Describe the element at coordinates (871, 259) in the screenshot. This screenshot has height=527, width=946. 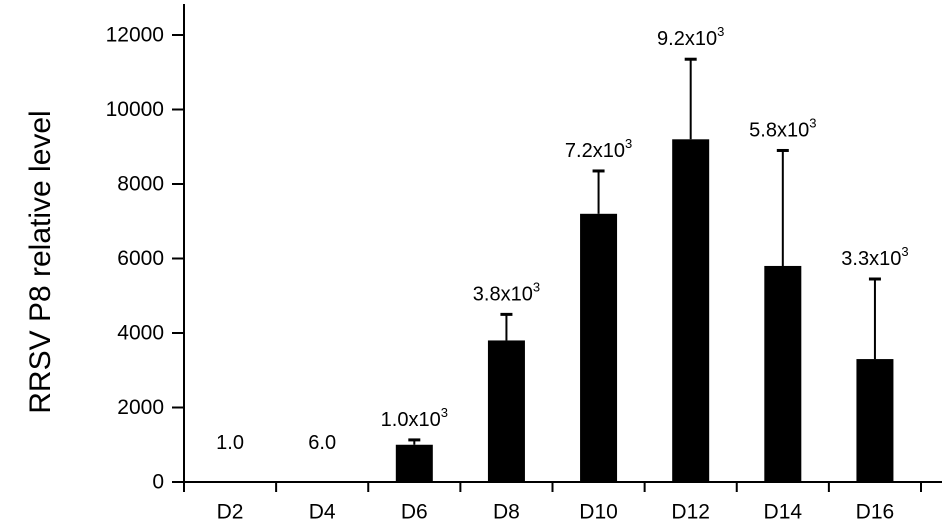
I see `label-mantissa: 3.3x10` at that location.